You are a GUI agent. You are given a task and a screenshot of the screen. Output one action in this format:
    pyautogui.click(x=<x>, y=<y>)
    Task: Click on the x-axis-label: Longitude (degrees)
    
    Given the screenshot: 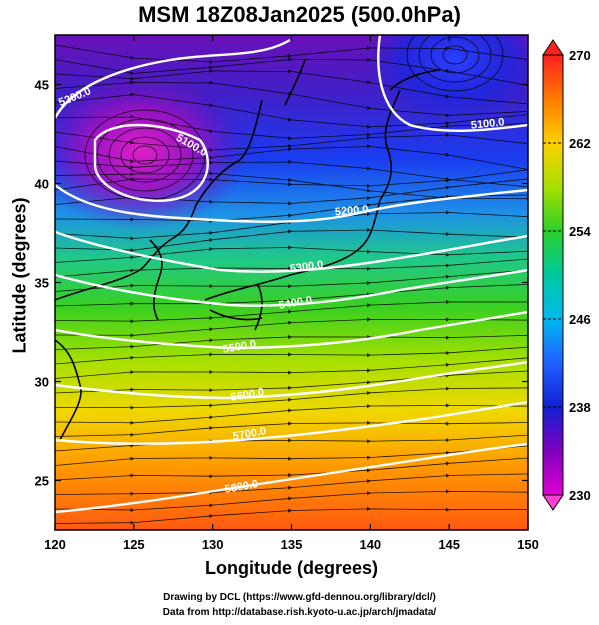 What is the action you would take?
    pyautogui.click(x=291, y=568)
    